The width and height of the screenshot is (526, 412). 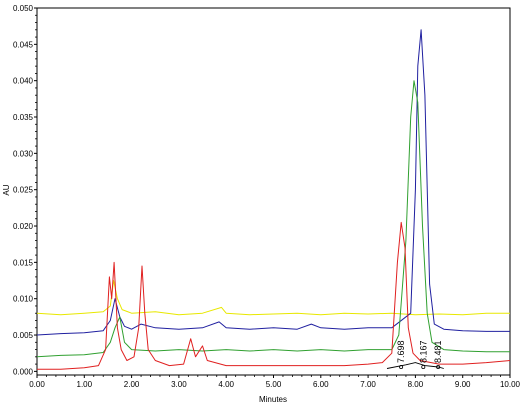 What do you see at coordinates (132, 384) in the screenshot?
I see `x-tick-label: 2.00` at bounding box center [132, 384].